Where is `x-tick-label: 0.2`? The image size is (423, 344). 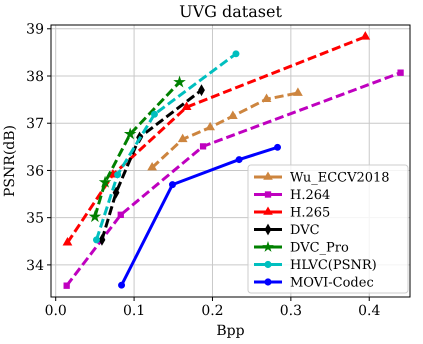 x-tick-label: 0.2 is located at coordinates (212, 311).